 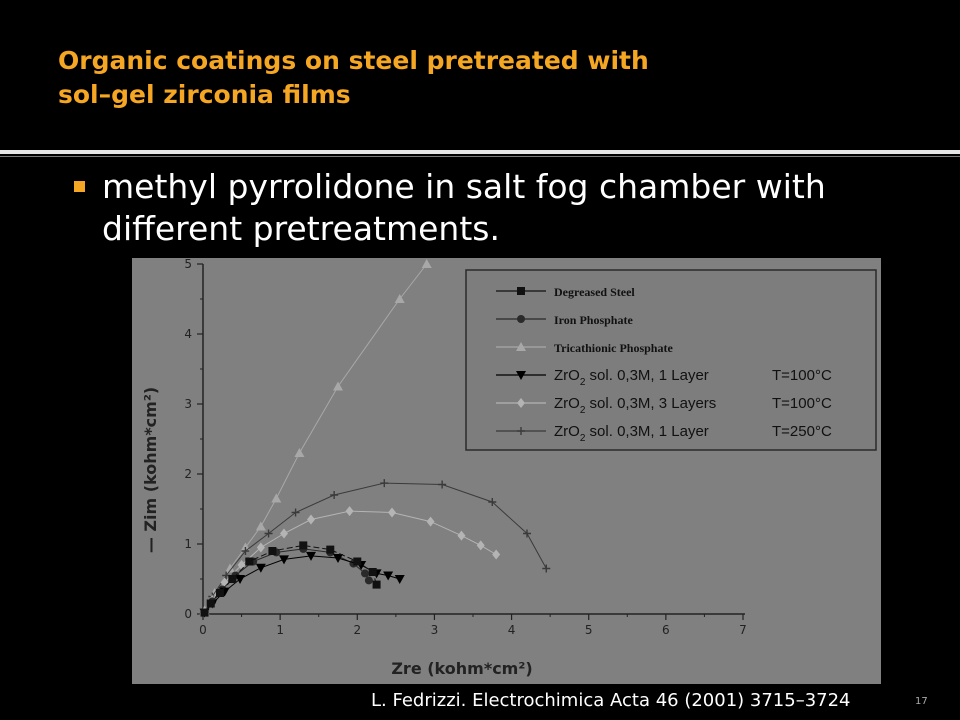 I want to click on legend-label-main: Tricathionic Phosphate, so click(x=613, y=348).